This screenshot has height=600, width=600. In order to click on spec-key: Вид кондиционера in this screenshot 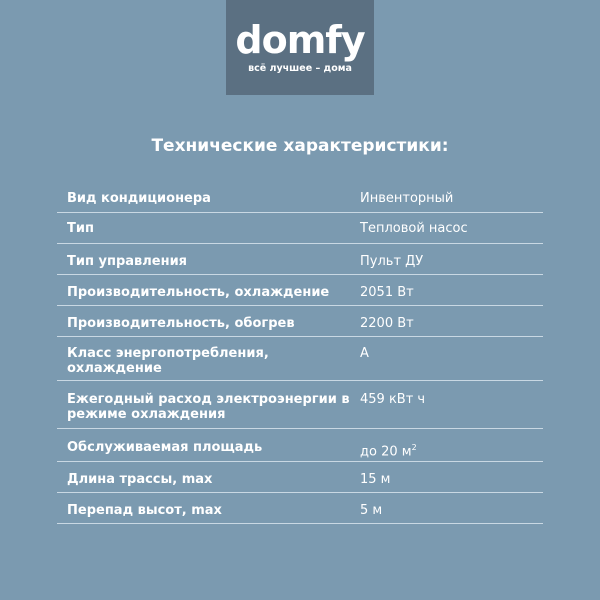, I will do `click(139, 198)`.